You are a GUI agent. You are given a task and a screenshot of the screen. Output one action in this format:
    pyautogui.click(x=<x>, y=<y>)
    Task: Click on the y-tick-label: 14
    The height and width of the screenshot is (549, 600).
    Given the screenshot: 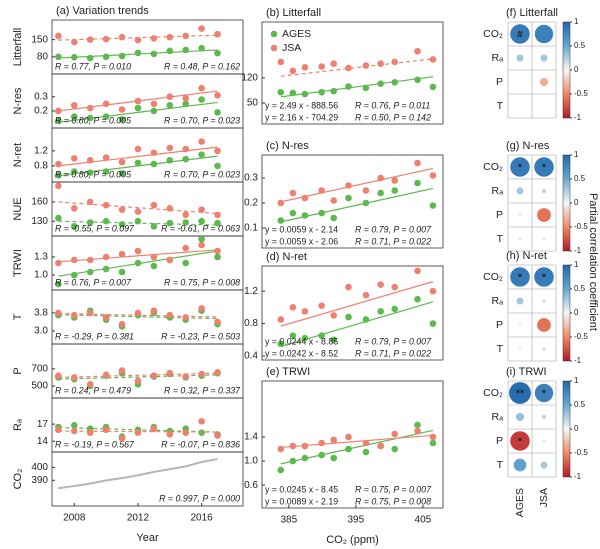 What is the action you would take?
    pyautogui.click(x=43, y=441)
    